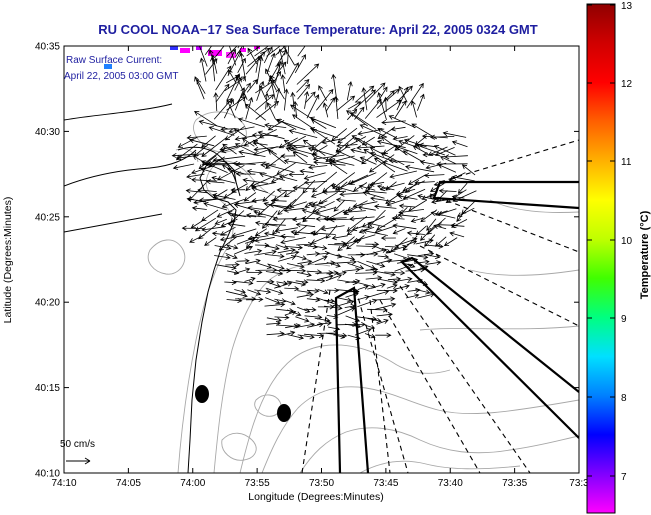 Image resolution: width=651 pixels, height=515 pixels. I want to click on colorbar-label: Temperature (°C), so click(645, 254).